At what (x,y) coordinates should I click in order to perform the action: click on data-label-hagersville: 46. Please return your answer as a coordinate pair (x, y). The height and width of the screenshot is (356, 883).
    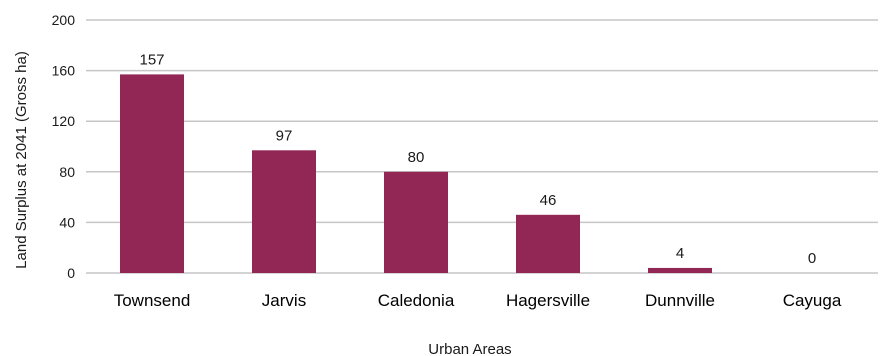
    Looking at the image, I should click on (548, 200).